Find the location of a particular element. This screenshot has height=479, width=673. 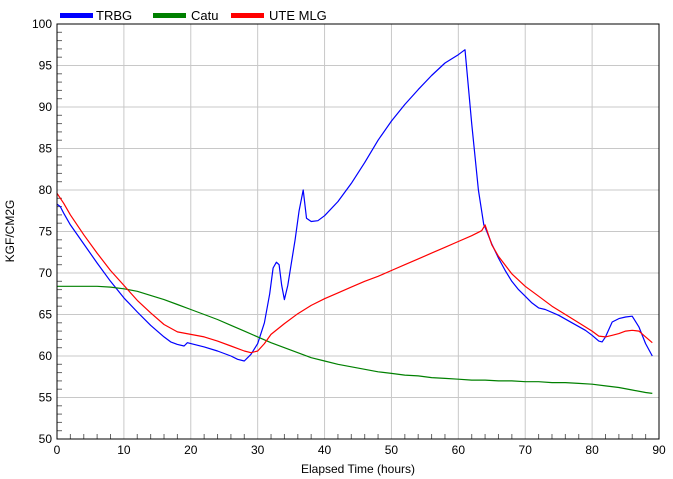

y-tick-label: 100 is located at coordinates (42, 24).